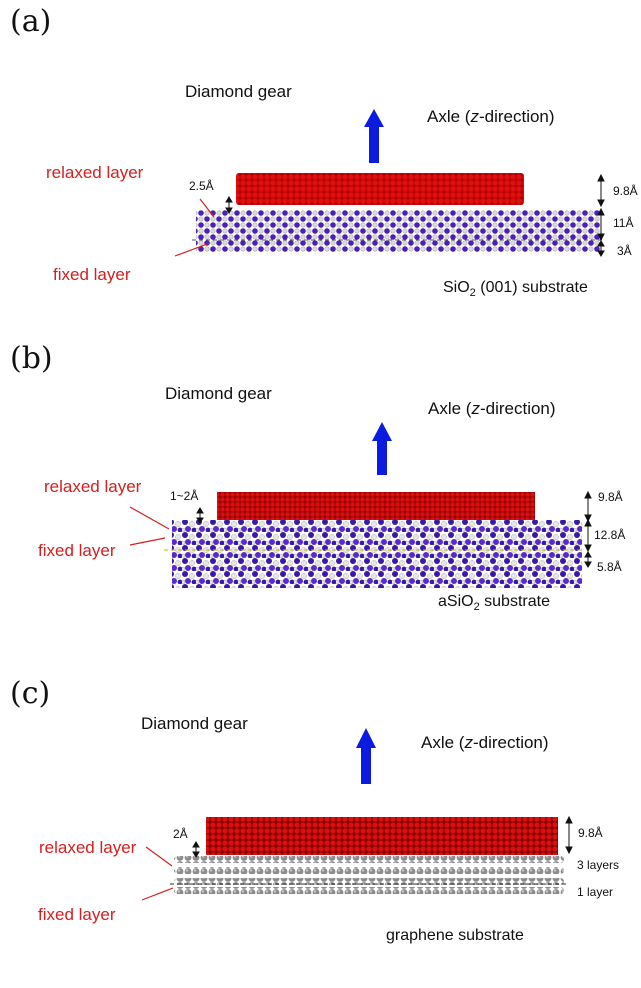 This screenshot has width=641, height=988. What do you see at coordinates (369, 875) in the screenshot?
I see `graphene-layers` at bounding box center [369, 875].